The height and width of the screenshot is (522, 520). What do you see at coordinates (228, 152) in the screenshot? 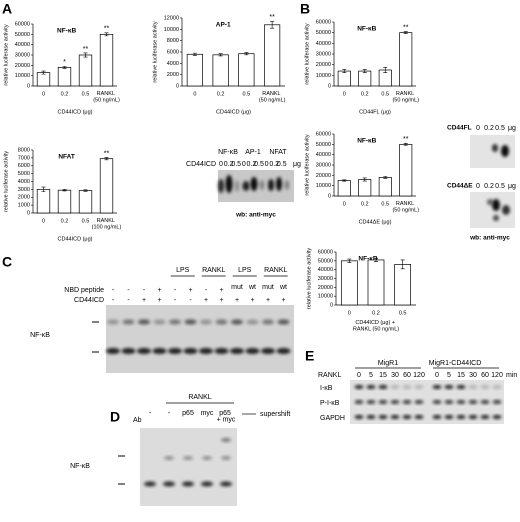
I see `blot-target: NF-κB` at bounding box center [228, 152].